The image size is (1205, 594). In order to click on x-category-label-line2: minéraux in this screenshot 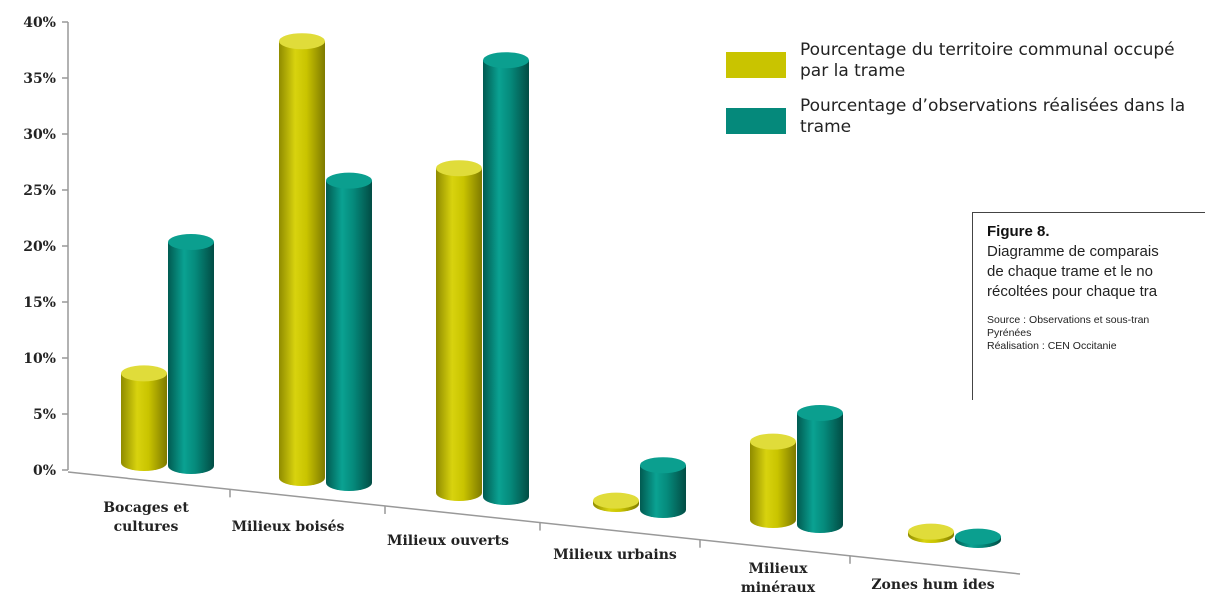, I will do `click(778, 587)`.